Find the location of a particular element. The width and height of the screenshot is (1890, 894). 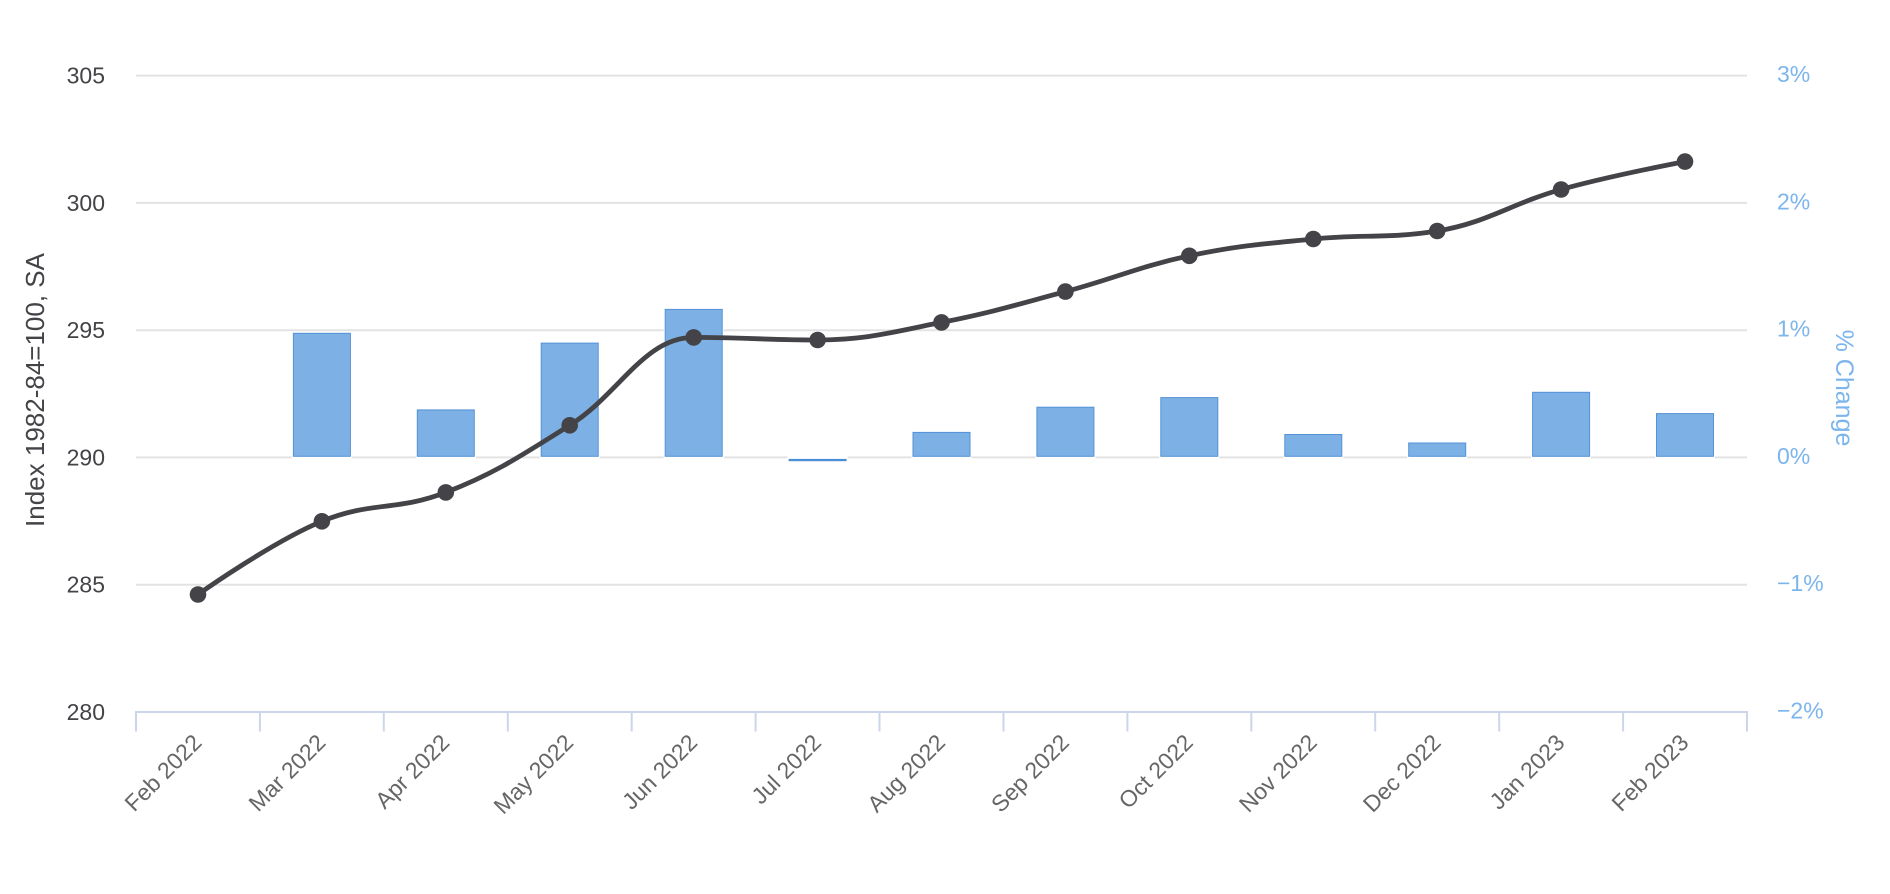

svg-text: 280 is located at coordinates (86, 712).